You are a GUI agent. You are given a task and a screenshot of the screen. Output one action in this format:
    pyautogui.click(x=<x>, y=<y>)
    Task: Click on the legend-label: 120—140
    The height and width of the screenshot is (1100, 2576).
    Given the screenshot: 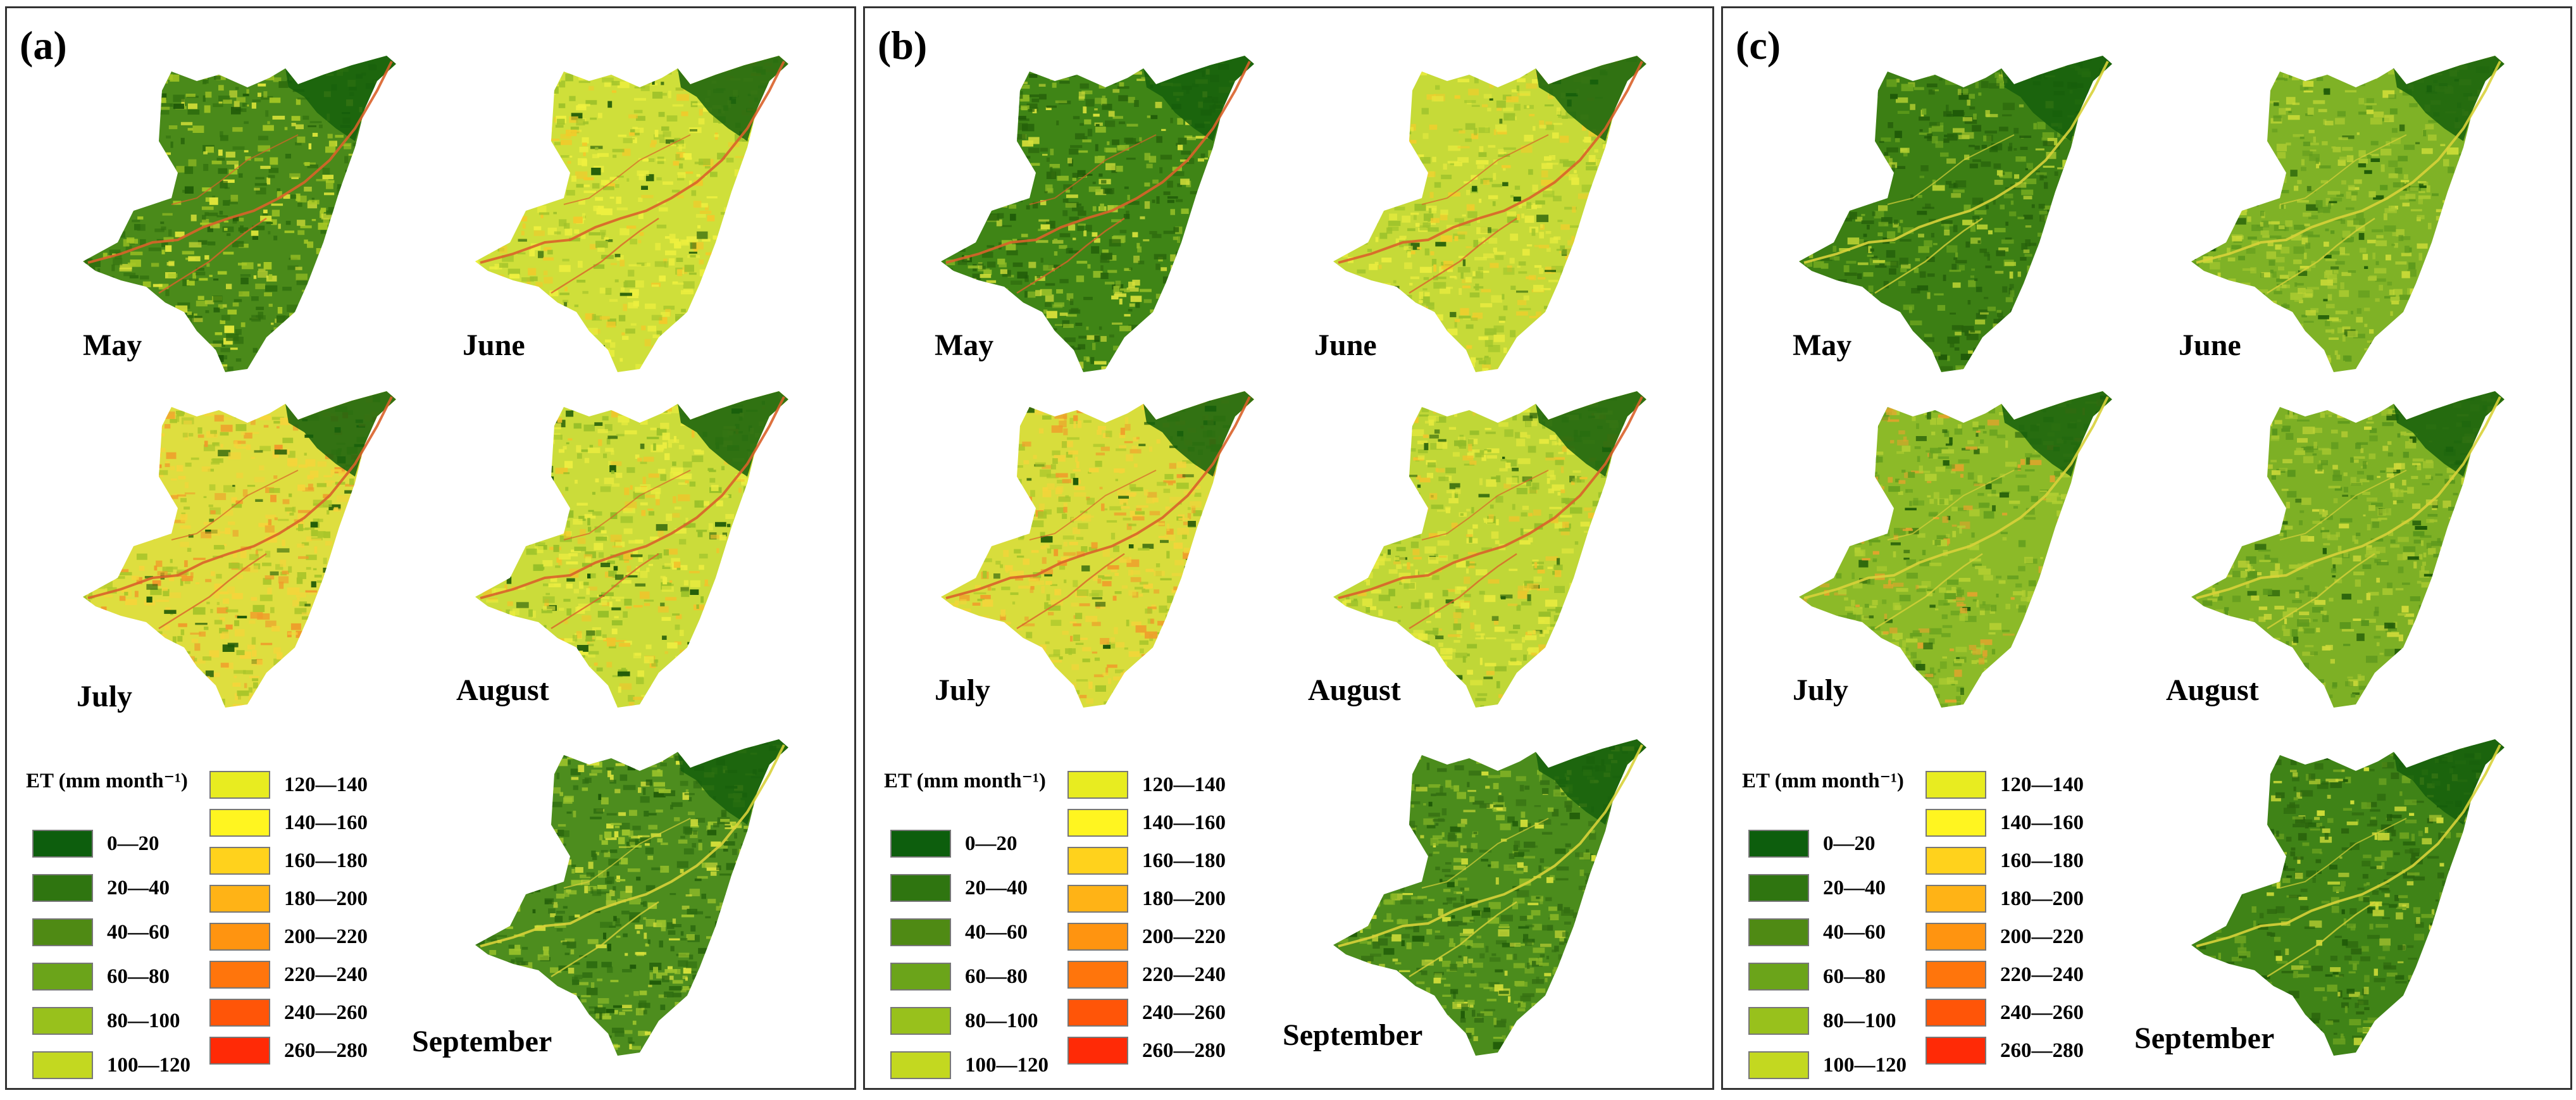 What is the action you would take?
    pyautogui.click(x=326, y=784)
    